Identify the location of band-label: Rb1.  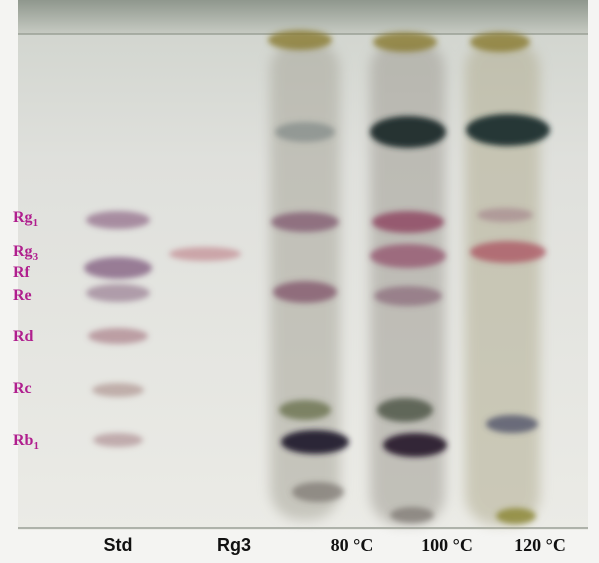
(26, 442).